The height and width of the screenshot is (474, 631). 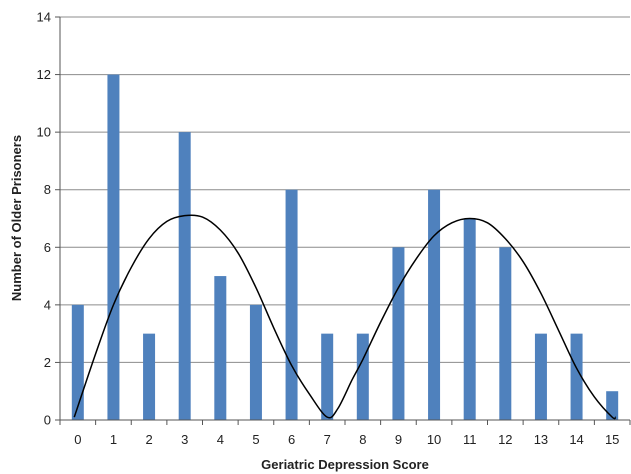 I want to click on x-tick-label-4: 4, so click(x=220, y=439).